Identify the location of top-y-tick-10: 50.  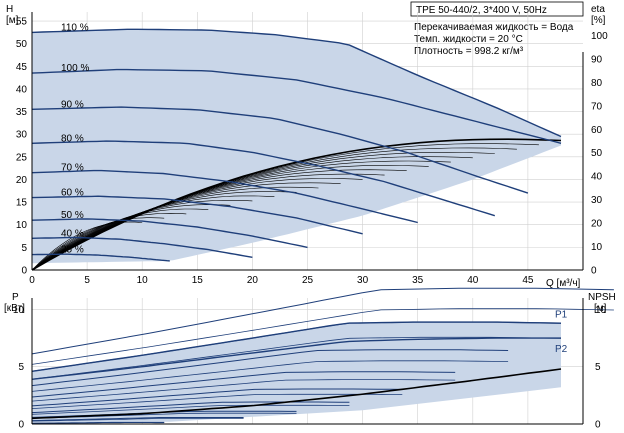
(22, 44).